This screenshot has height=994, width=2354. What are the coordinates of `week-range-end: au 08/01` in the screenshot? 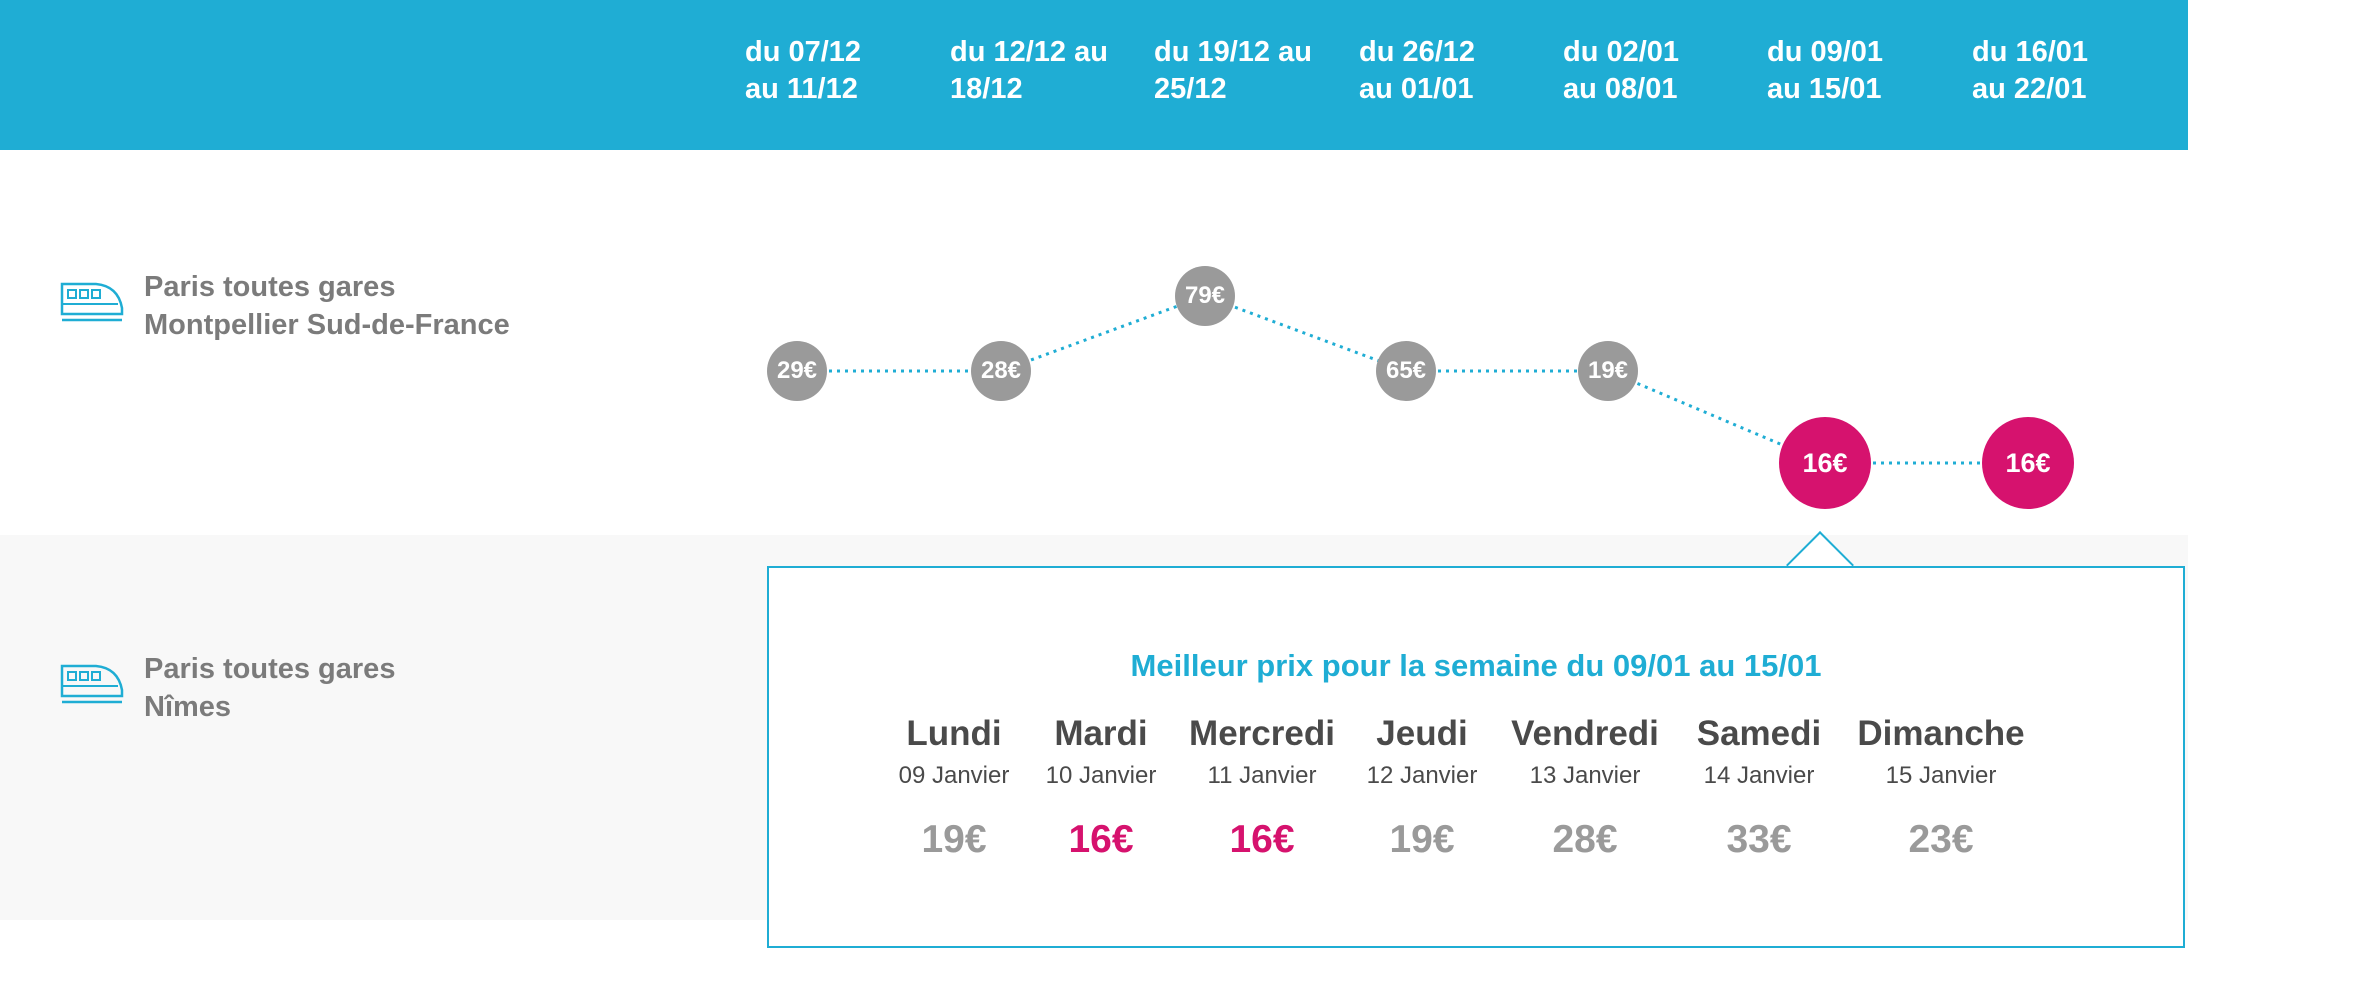 It's located at (1620, 89).